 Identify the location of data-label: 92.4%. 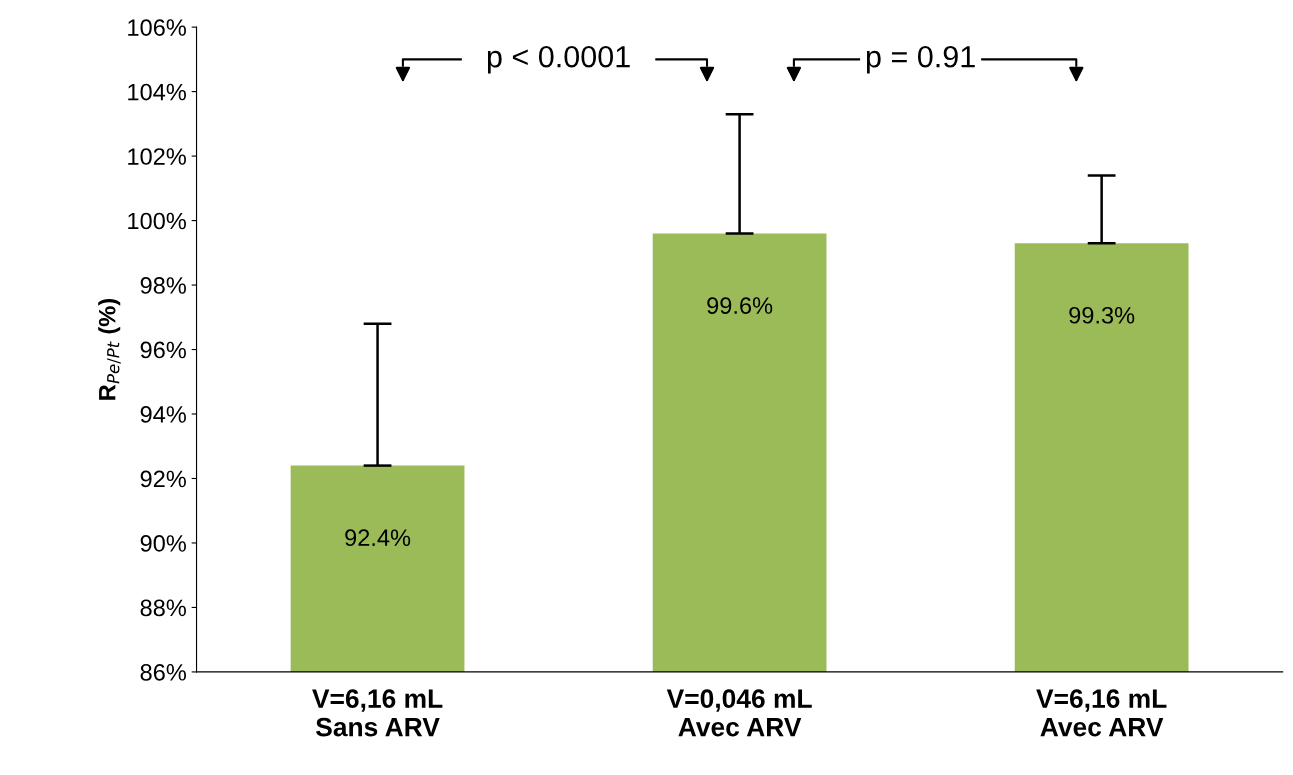
(378, 538).